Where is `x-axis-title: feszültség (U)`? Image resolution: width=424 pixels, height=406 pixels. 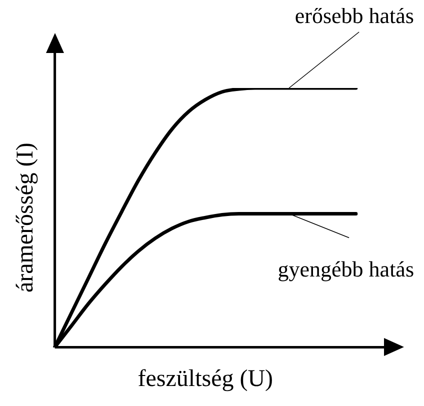
x-axis-title: feszültség (U) is located at coordinates (206, 379).